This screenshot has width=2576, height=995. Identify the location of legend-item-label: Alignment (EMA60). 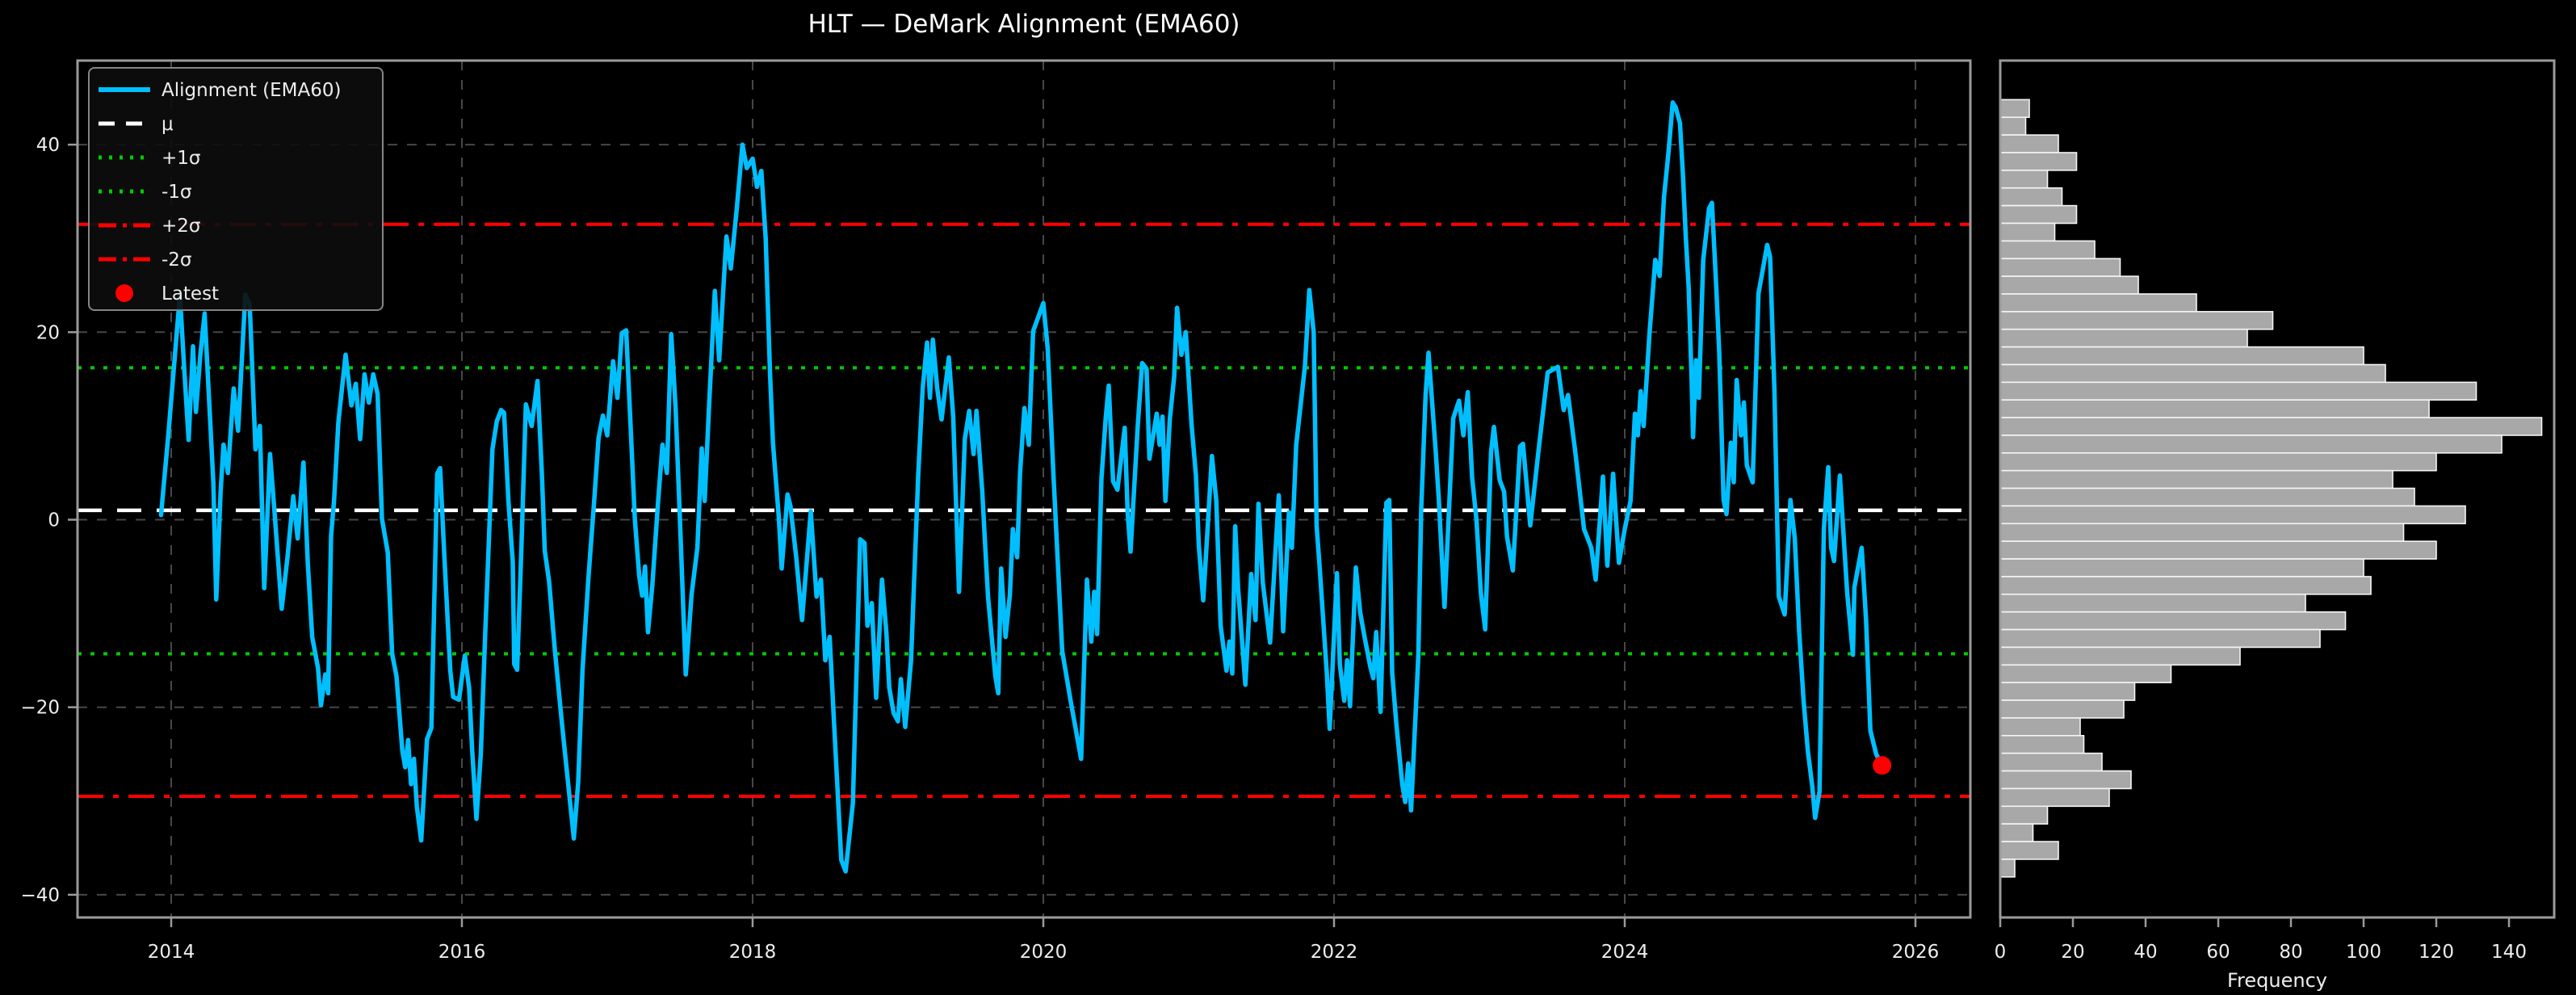
(251, 90).